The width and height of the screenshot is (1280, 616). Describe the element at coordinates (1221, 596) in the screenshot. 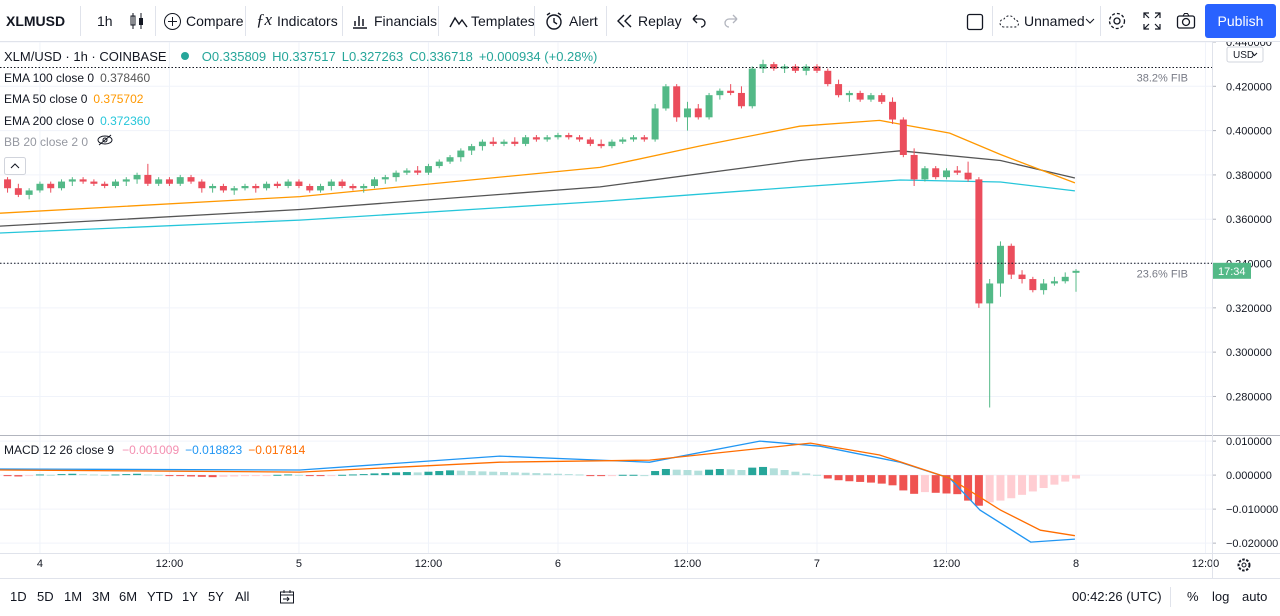

I see `log-toggle: log` at that location.